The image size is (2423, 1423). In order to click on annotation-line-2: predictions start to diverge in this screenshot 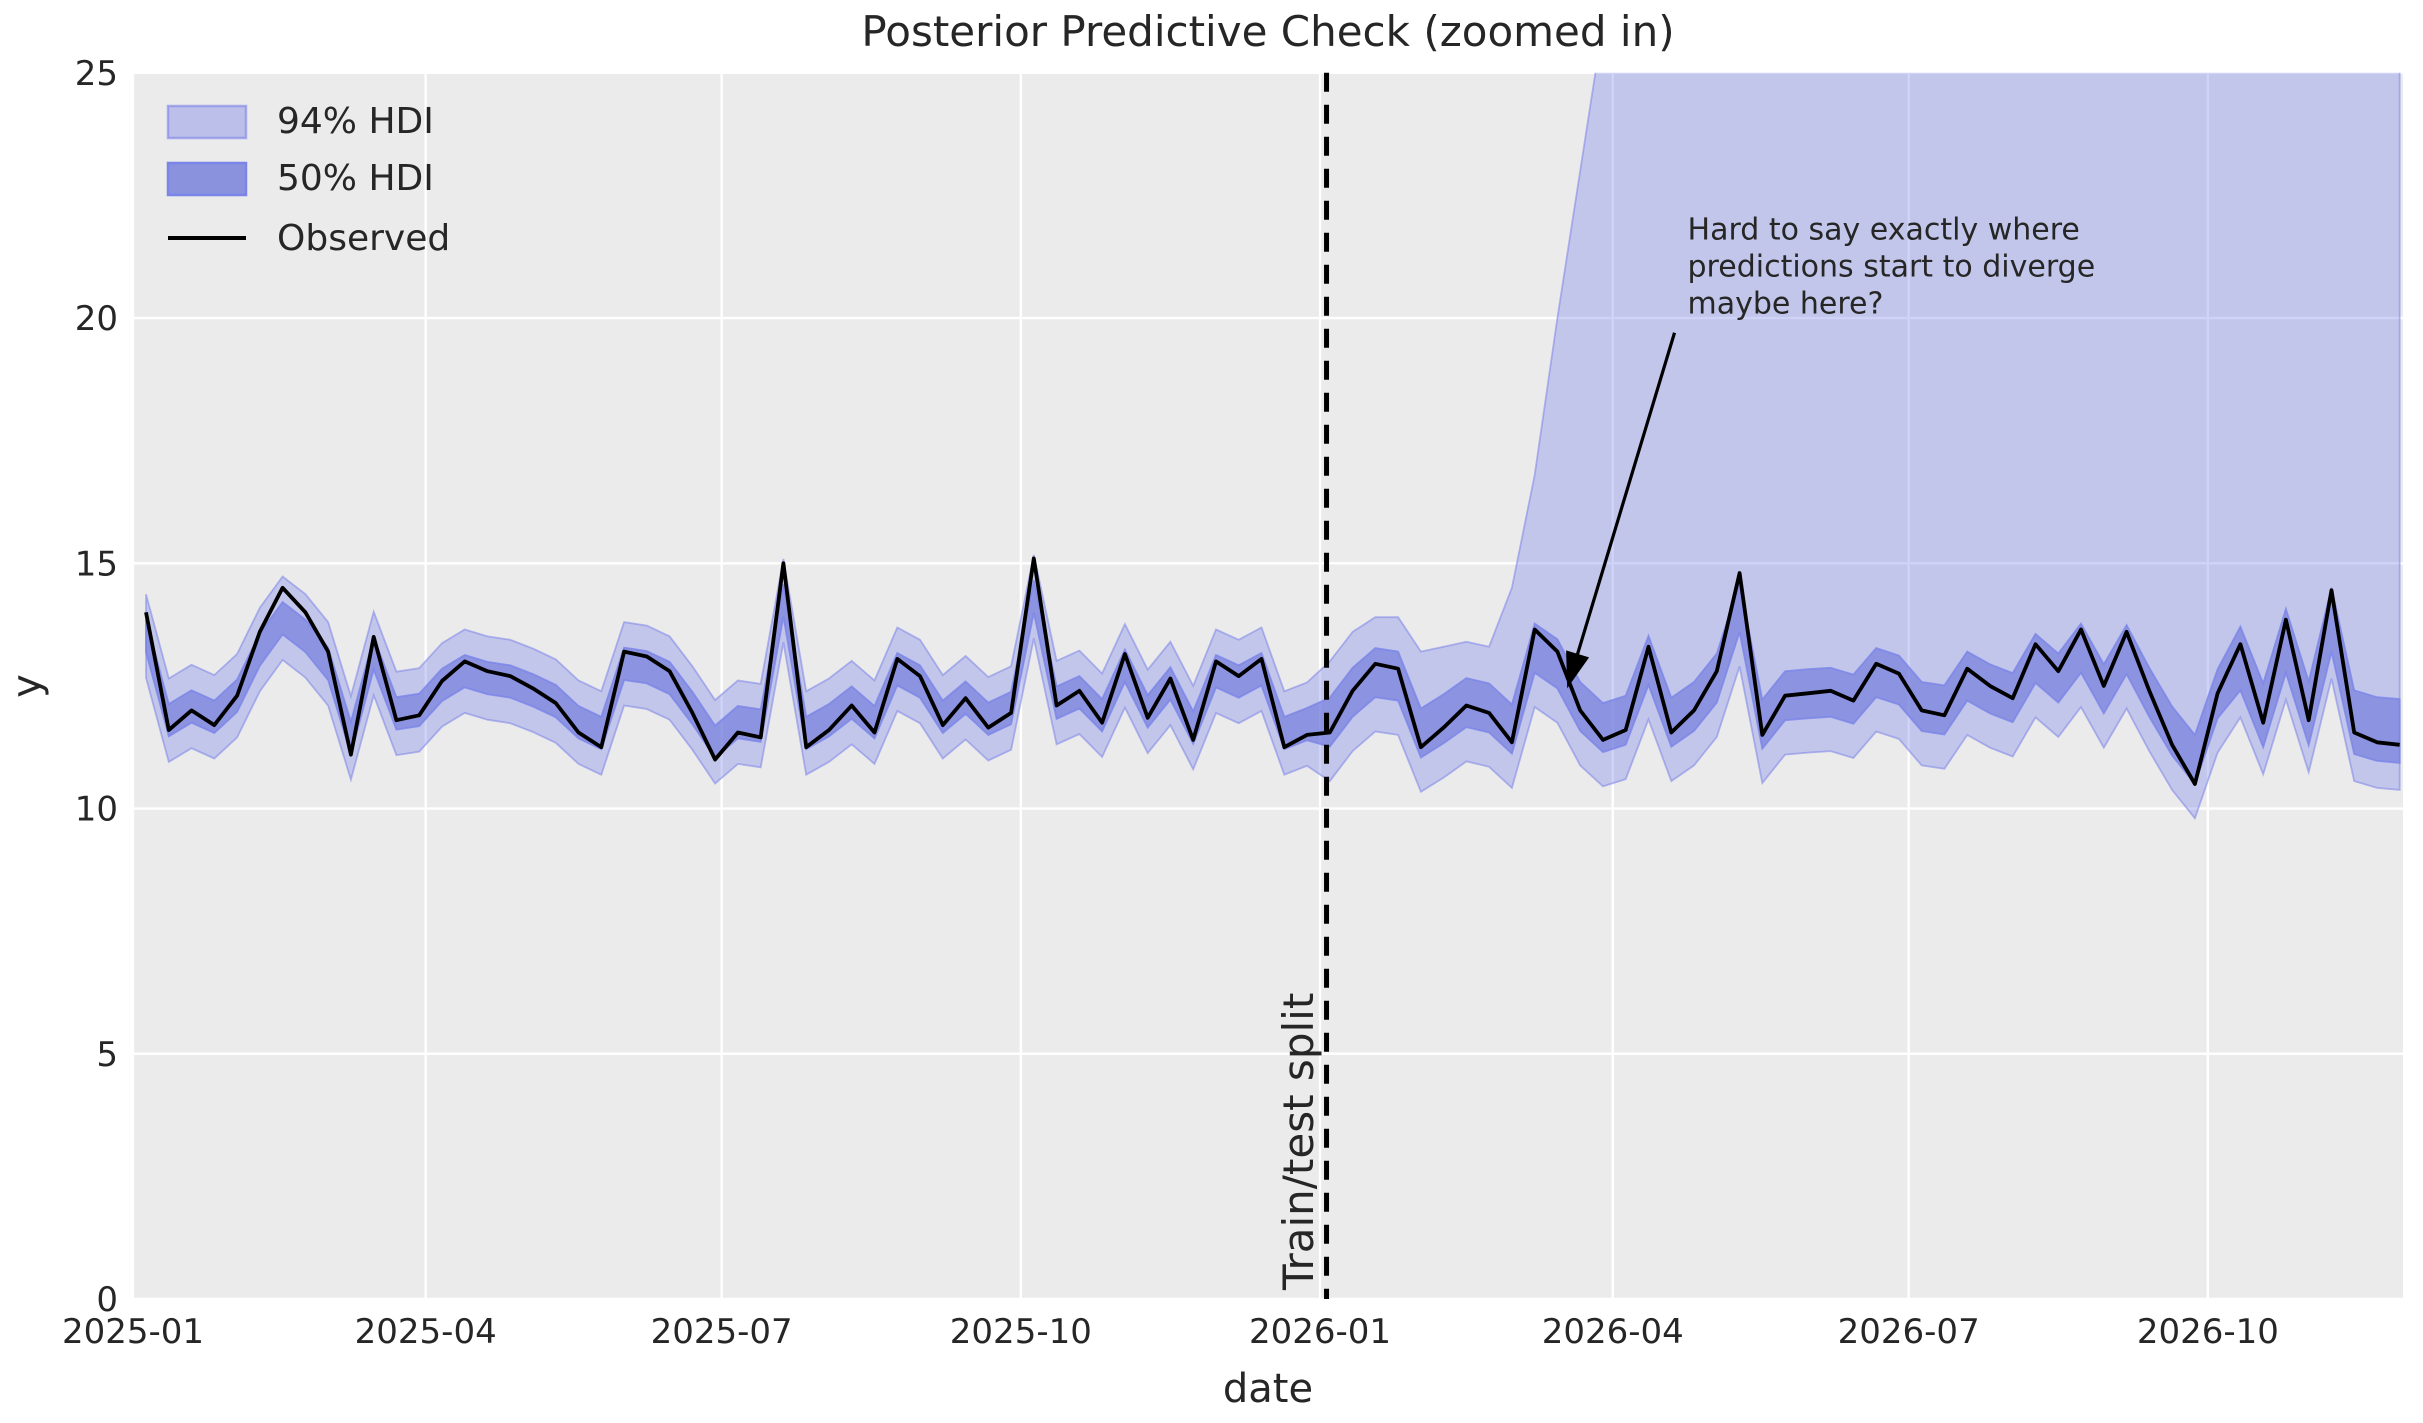, I will do `click(1892, 267)`.